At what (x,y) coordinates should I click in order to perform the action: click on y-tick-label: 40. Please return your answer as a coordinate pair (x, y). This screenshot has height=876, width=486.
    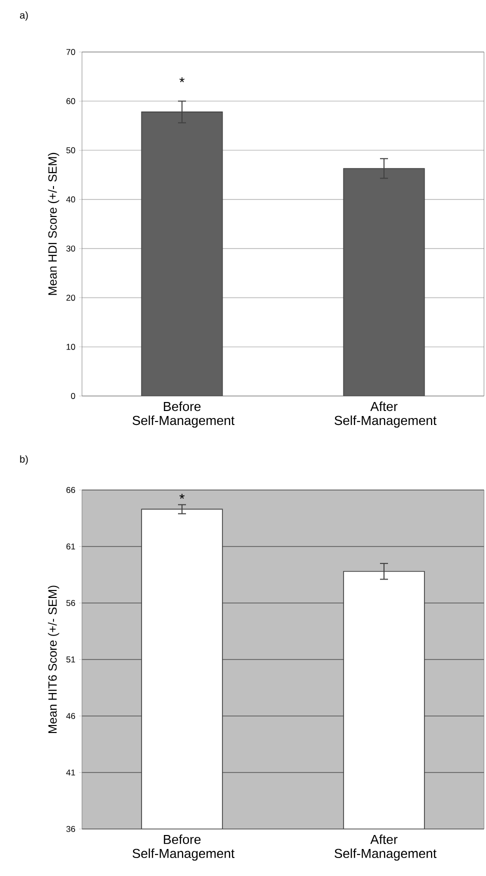
    Looking at the image, I should click on (71, 199).